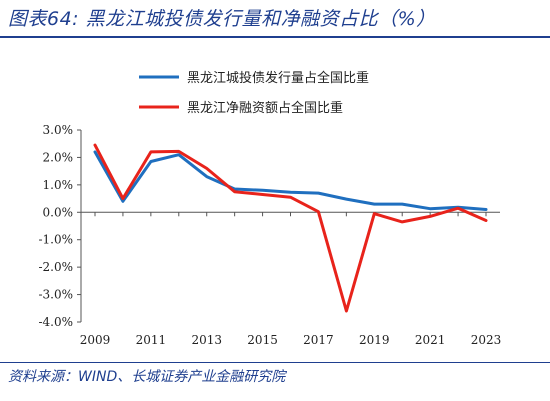 The width and height of the screenshot is (550, 401). What do you see at coordinates (374, 340) in the screenshot?
I see `x-tick-label: 2019` at bounding box center [374, 340].